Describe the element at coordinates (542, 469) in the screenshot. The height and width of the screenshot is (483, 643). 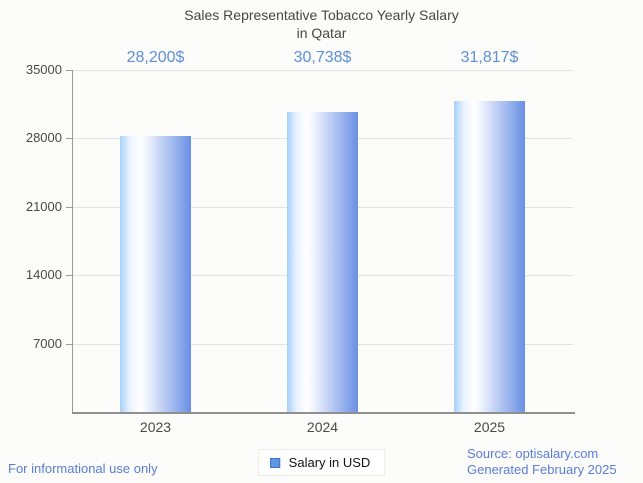
I see `generated-text: Generated February 2025` at that location.